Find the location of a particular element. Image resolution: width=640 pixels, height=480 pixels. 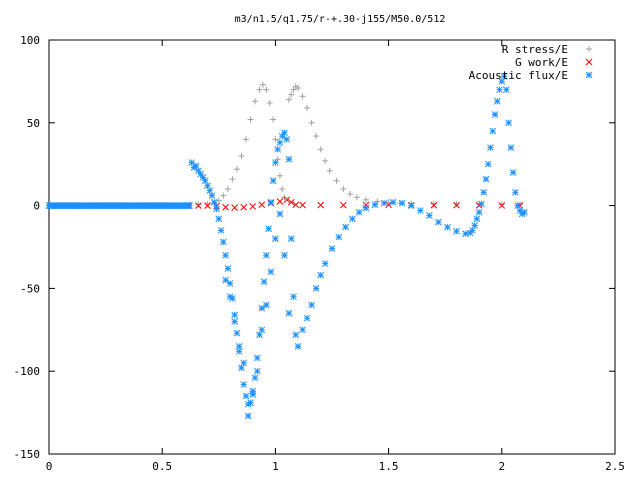

x-tick-label: 1 is located at coordinates (275, 466).